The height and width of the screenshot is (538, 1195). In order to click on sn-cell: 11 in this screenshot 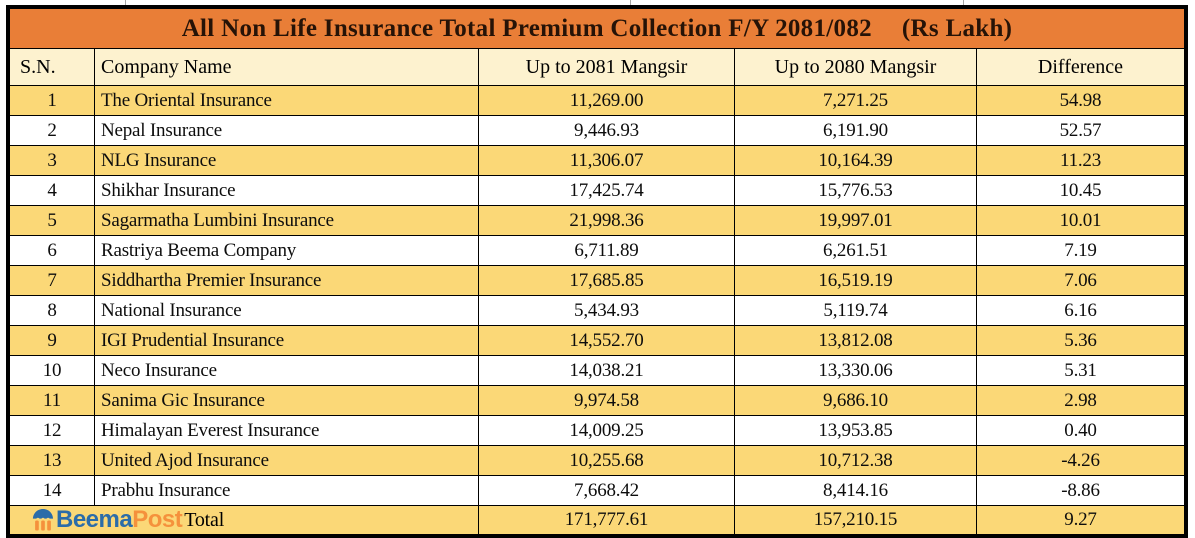, I will do `click(52, 400)`.